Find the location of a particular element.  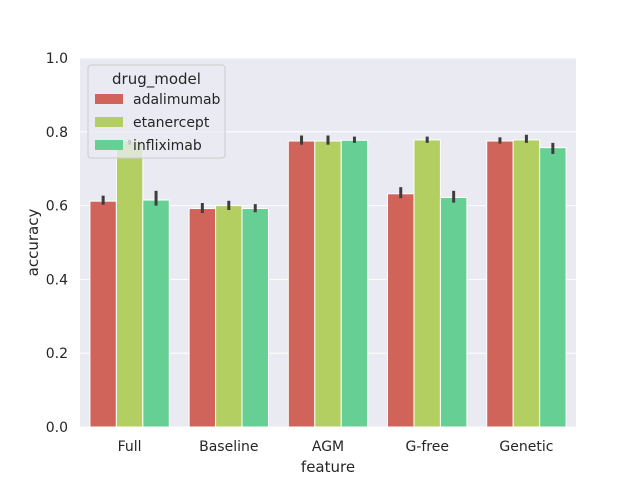

bar-etanercept-AGM is located at coordinates (328, 284).